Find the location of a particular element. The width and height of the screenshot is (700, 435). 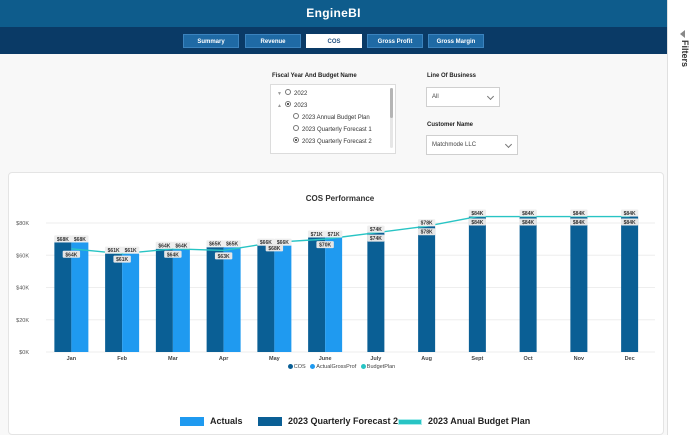

chart-legend: COS ActualGrossProf BudgetPlan is located at coordinates (340, 367).